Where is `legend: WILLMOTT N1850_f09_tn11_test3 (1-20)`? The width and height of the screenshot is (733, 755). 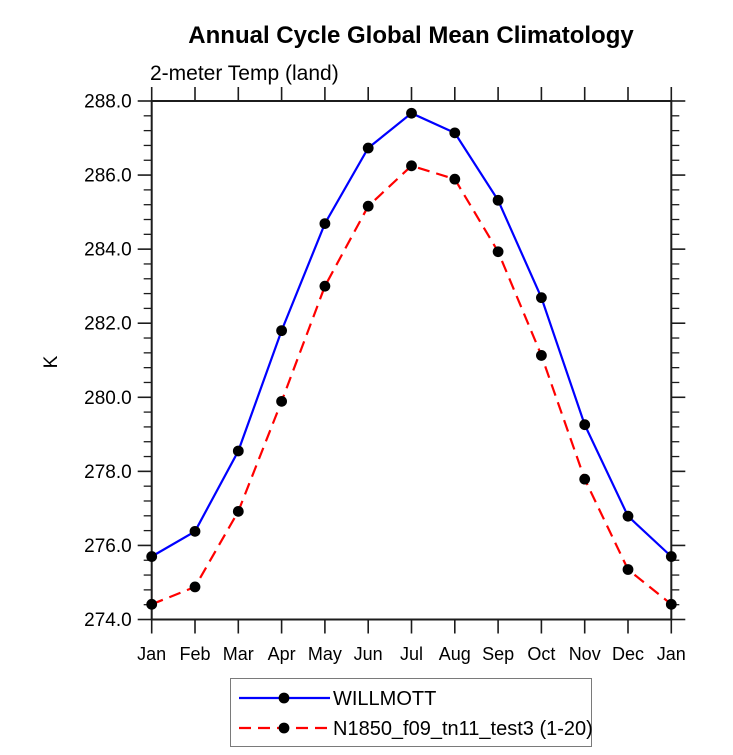
legend: WILLMOTT N1850_f09_tn11_test3 (1-20) is located at coordinates (411, 712).